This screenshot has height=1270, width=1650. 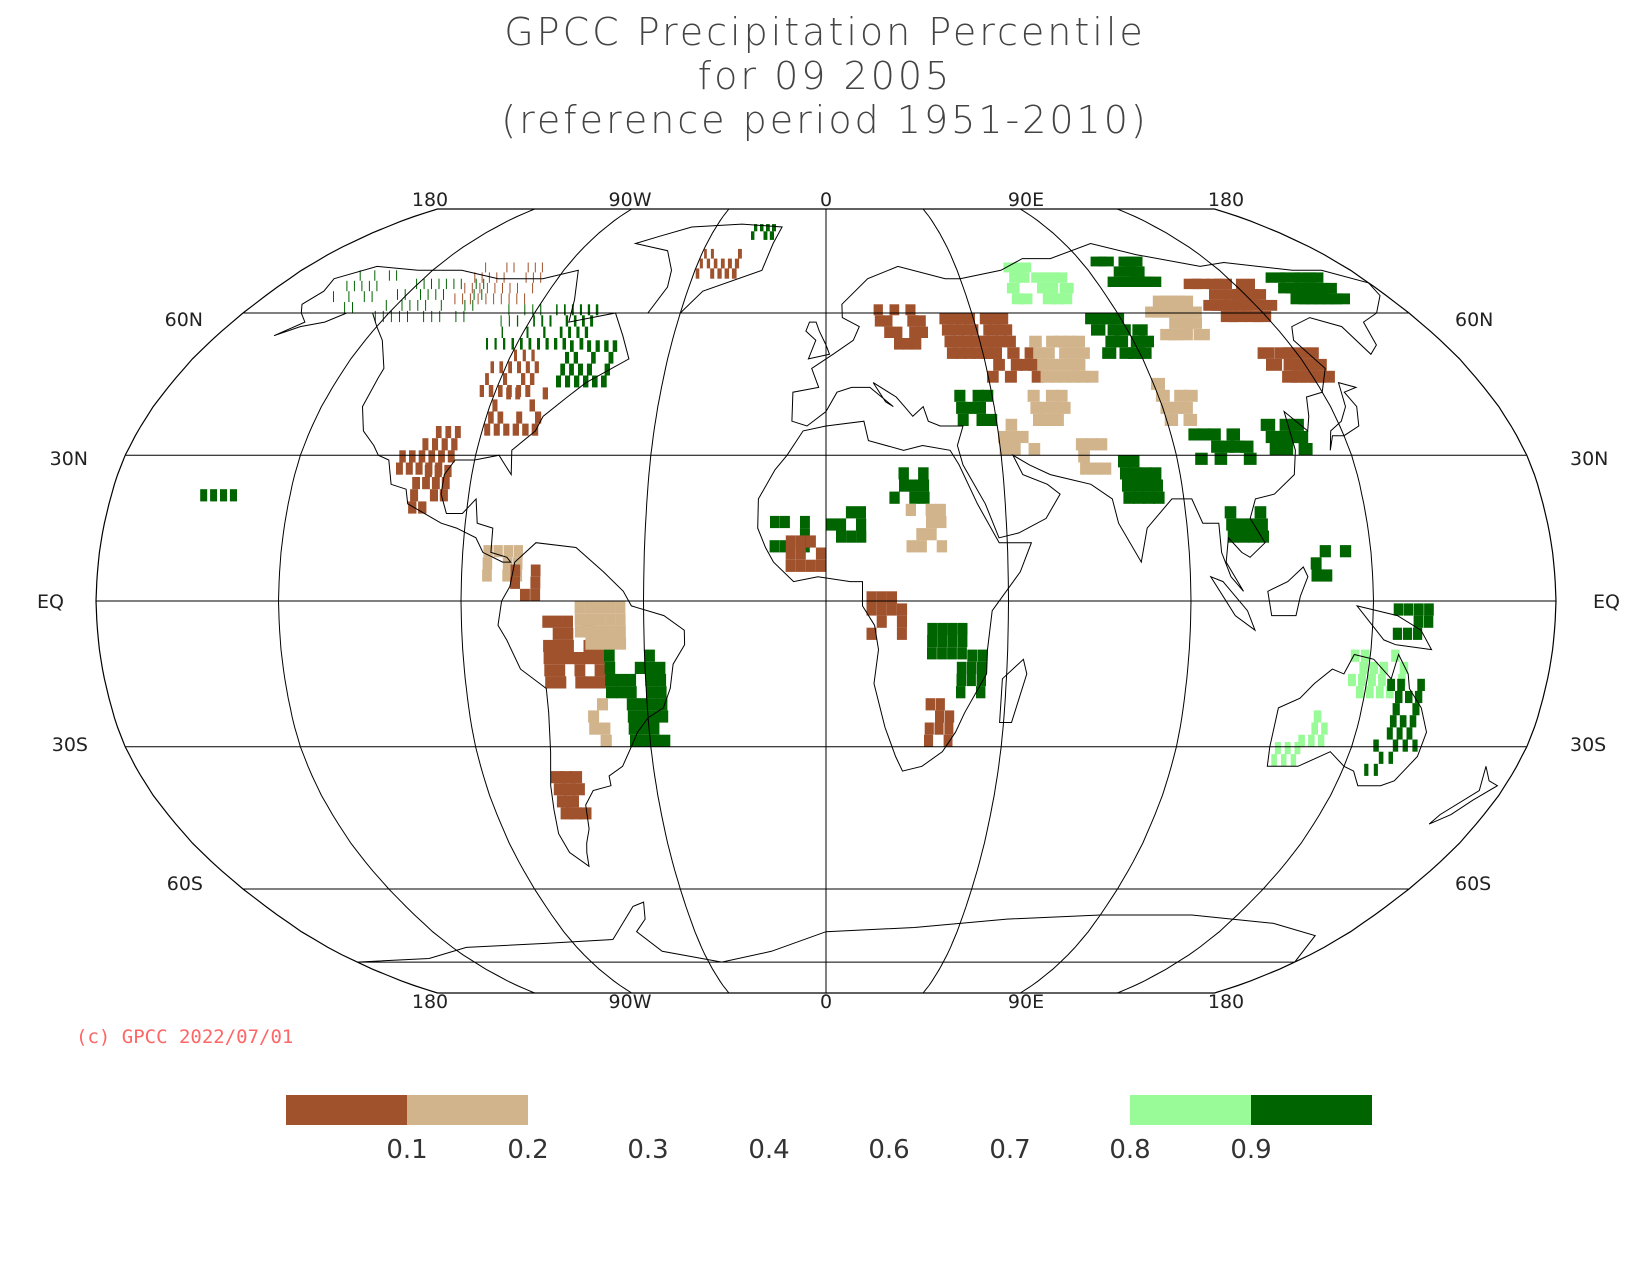 What do you see at coordinates (826, 1002) in the screenshot?
I see `lon-label-bottom-0: 0` at bounding box center [826, 1002].